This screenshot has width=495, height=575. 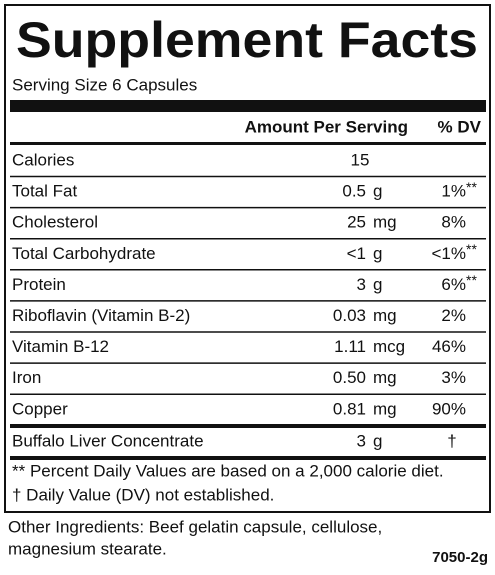 What do you see at coordinates (87, 548) in the screenshot?
I see `ingredients: magnesium stearate.` at bounding box center [87, 548].